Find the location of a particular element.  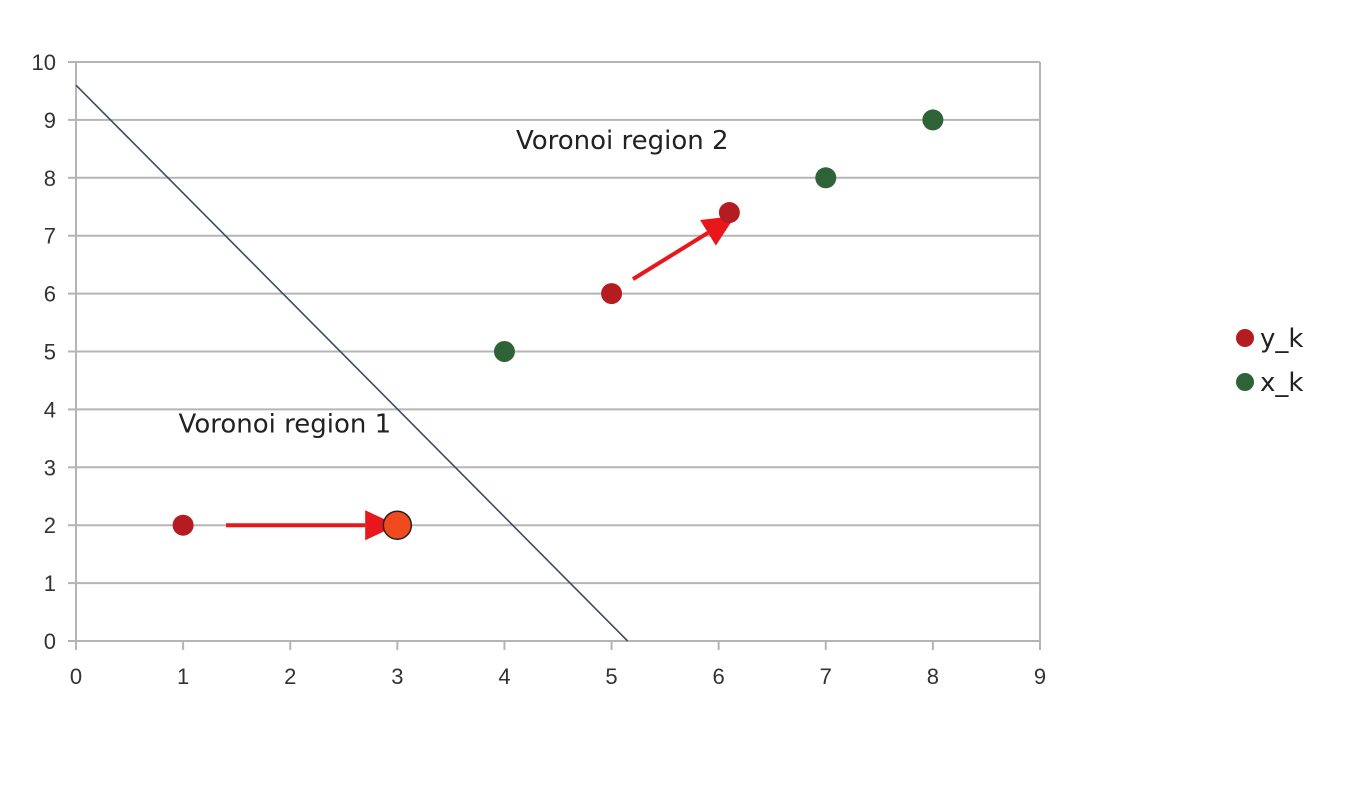

y-tick-label: 10 is located at coordinates (44, 62).